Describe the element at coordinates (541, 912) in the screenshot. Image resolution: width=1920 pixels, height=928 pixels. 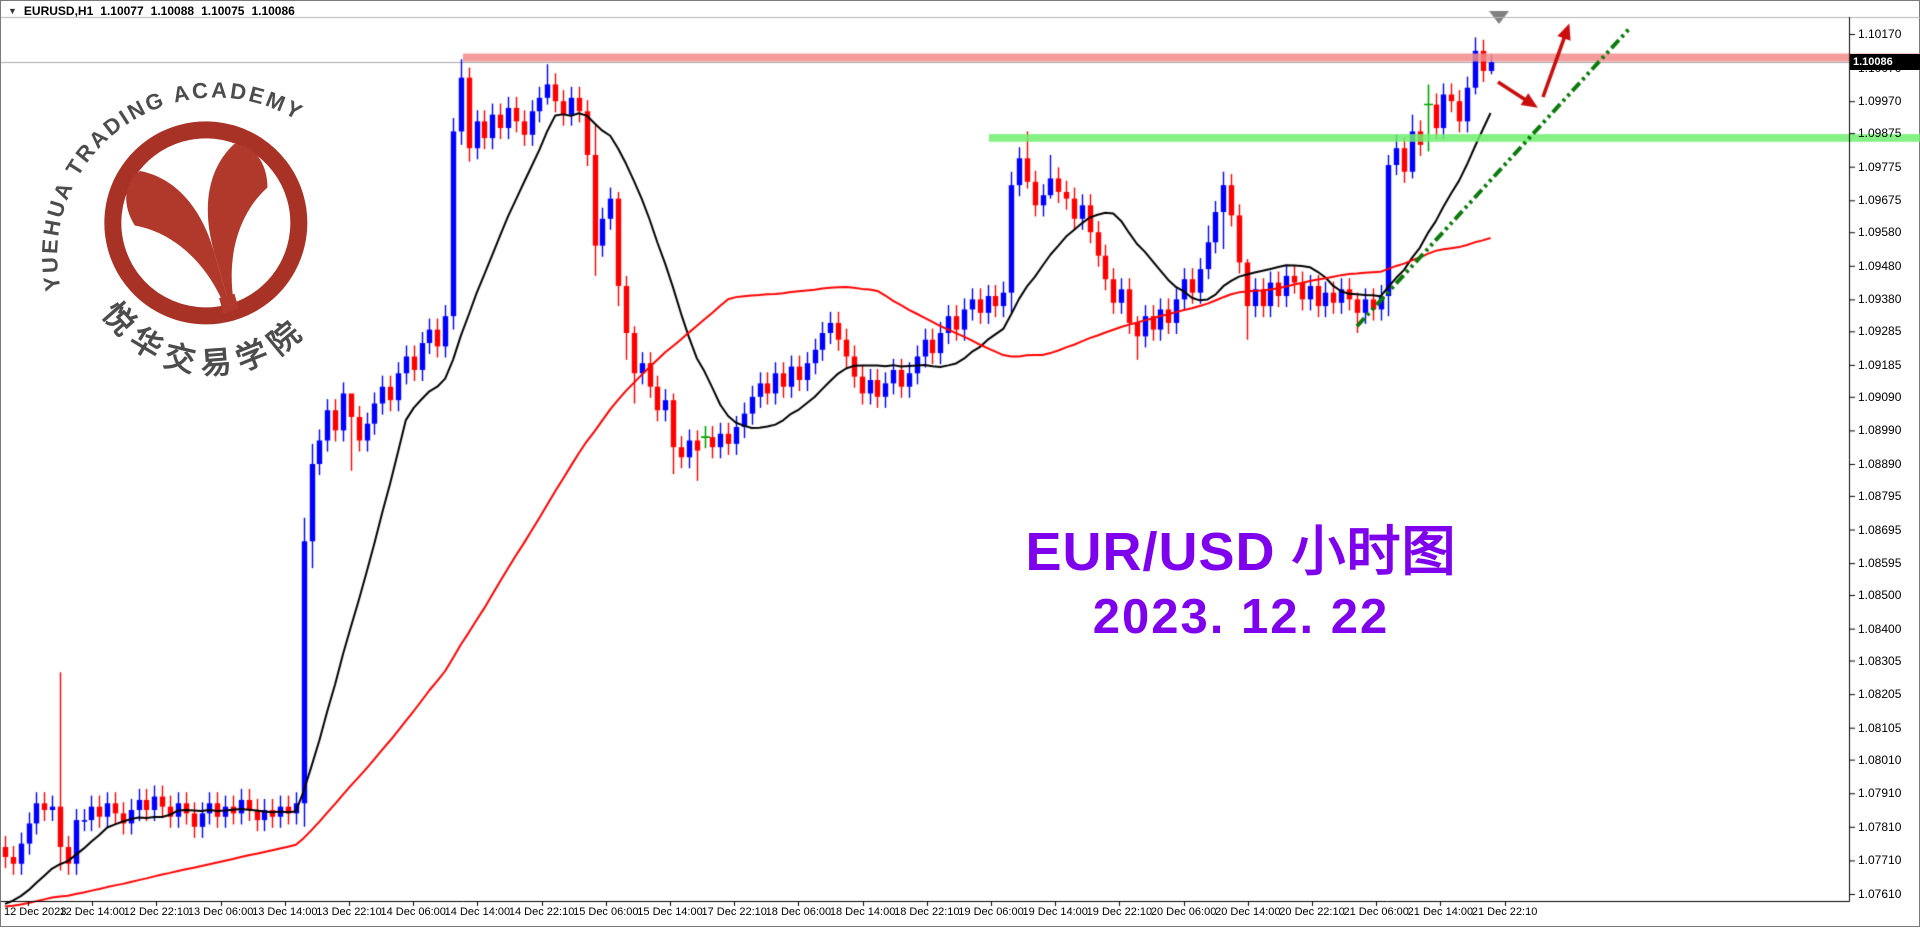
I see `time-axis-label: 14 Dec 22:10` at that location.